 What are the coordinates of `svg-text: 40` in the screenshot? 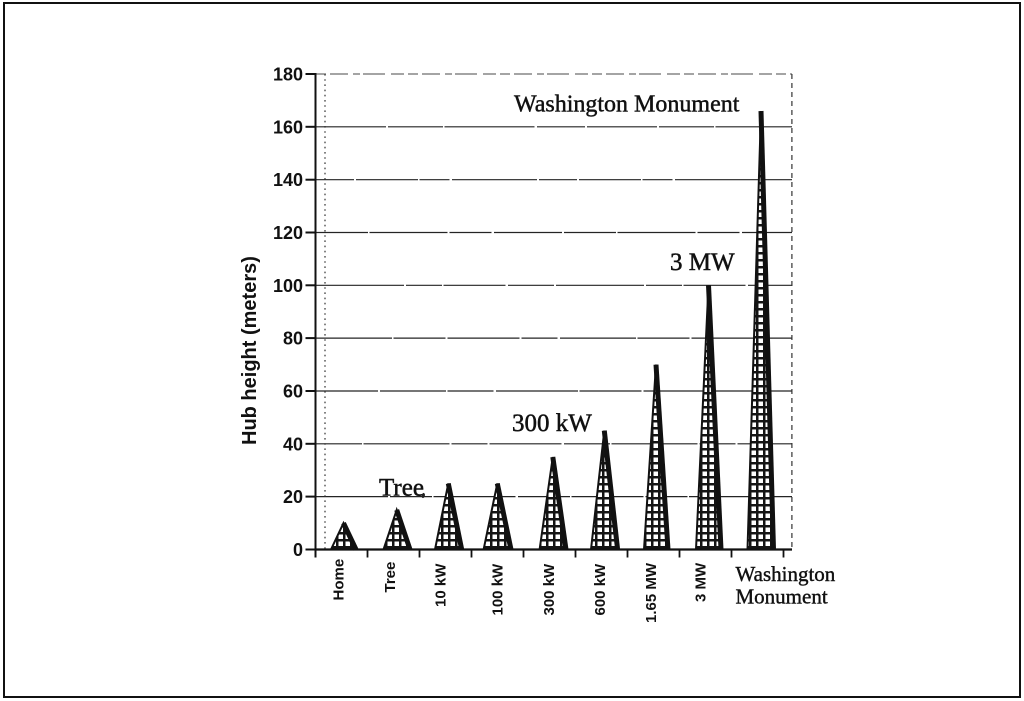 It's located at (293, 444).